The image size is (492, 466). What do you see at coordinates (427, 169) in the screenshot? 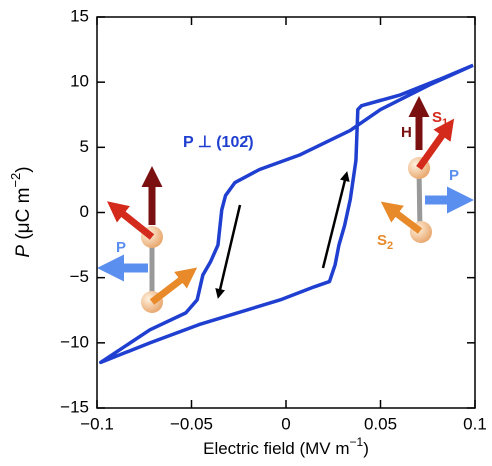
I see `spin-diagram-right` at bounding box center [427, 169].